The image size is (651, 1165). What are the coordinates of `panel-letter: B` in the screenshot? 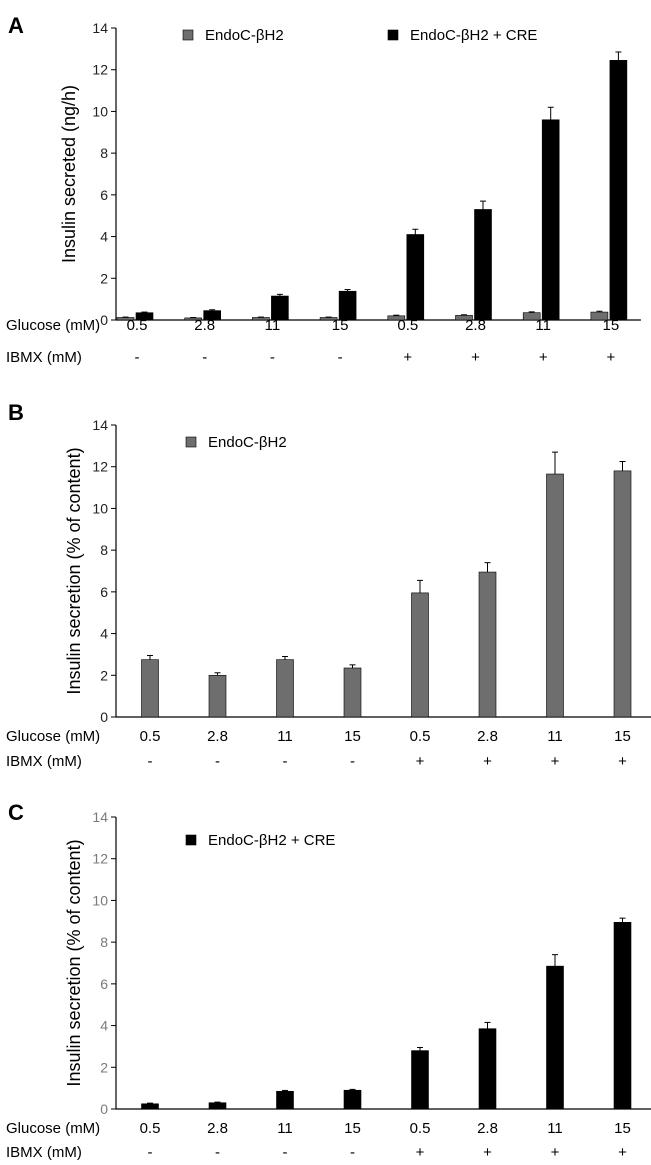 It's located at (16, 412).